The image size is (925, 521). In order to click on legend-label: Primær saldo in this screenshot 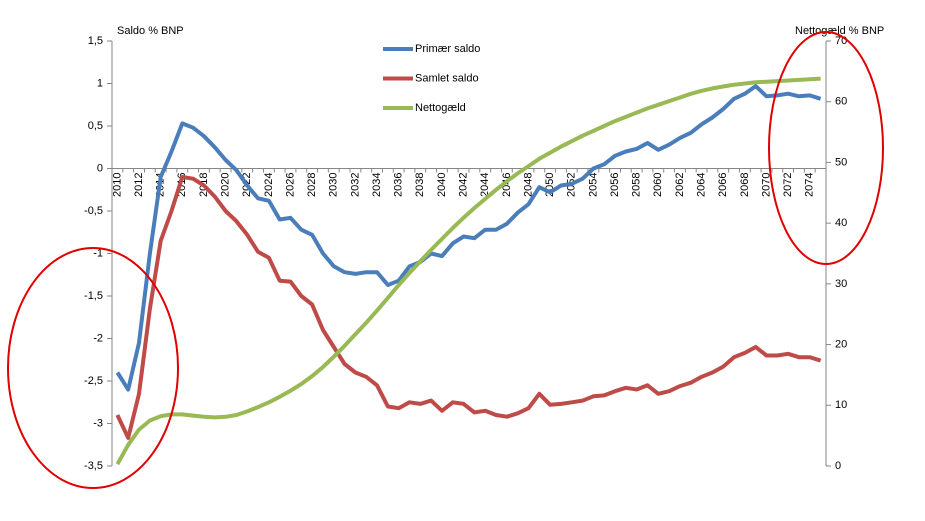, I will do `click(447, 49)`.